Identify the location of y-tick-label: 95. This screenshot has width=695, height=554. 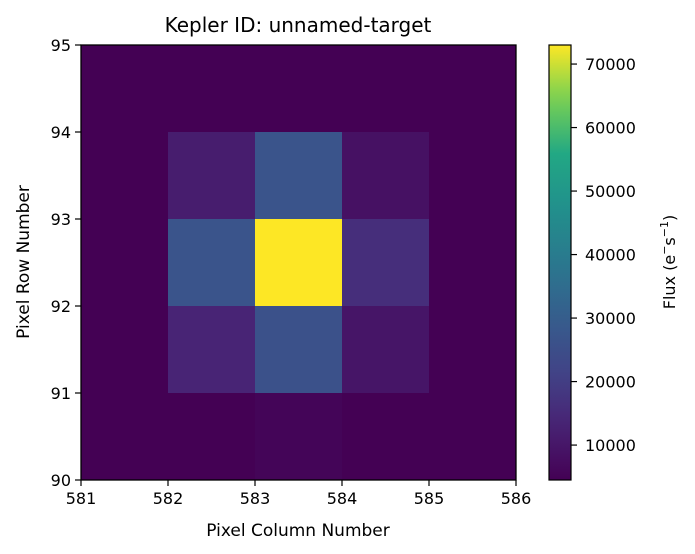
(61, 45).